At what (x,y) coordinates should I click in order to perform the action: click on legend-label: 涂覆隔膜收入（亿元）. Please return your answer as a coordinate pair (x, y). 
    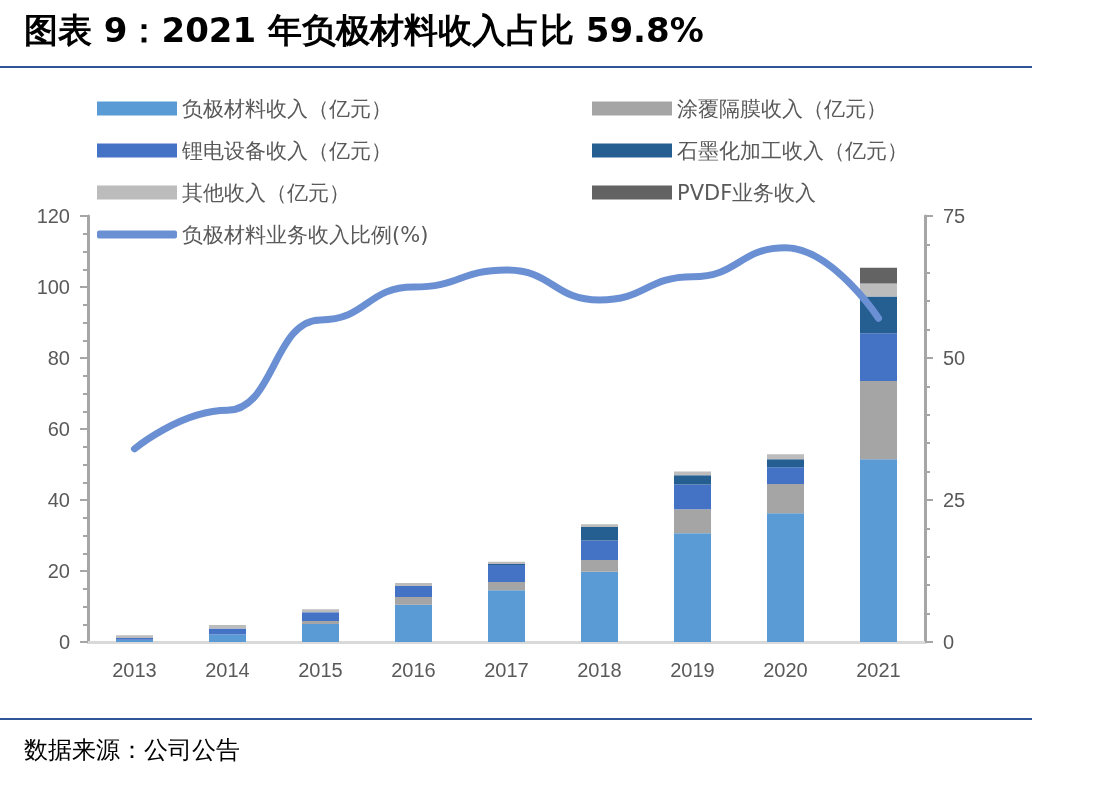
    Looking at the image, I should click on (782, 108).